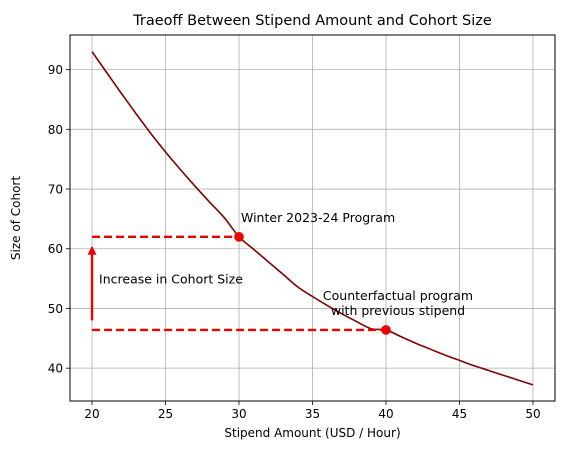 The width and height of the screenshot is (562, 455). I want to click on x-tick-label: 20, so click(91, 414).